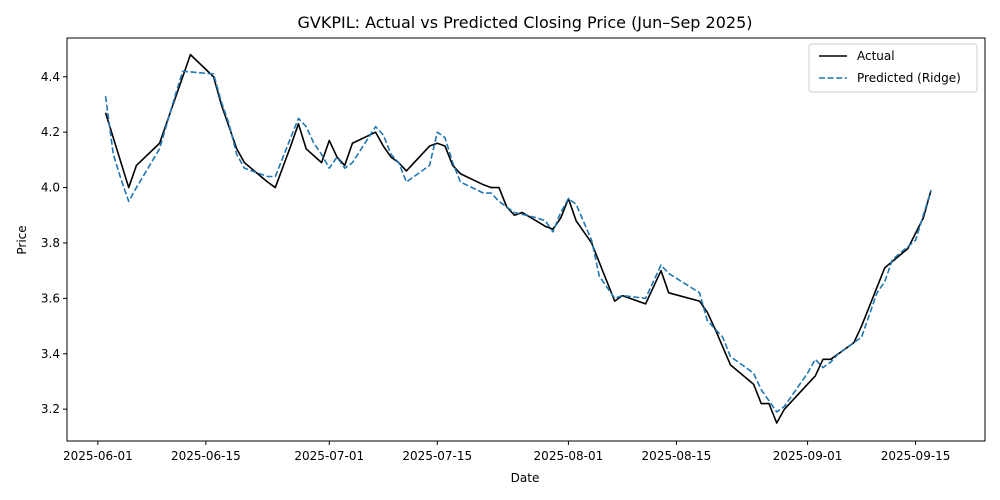  I want to click on y-tick-label: 4.2, so click(50, 132).